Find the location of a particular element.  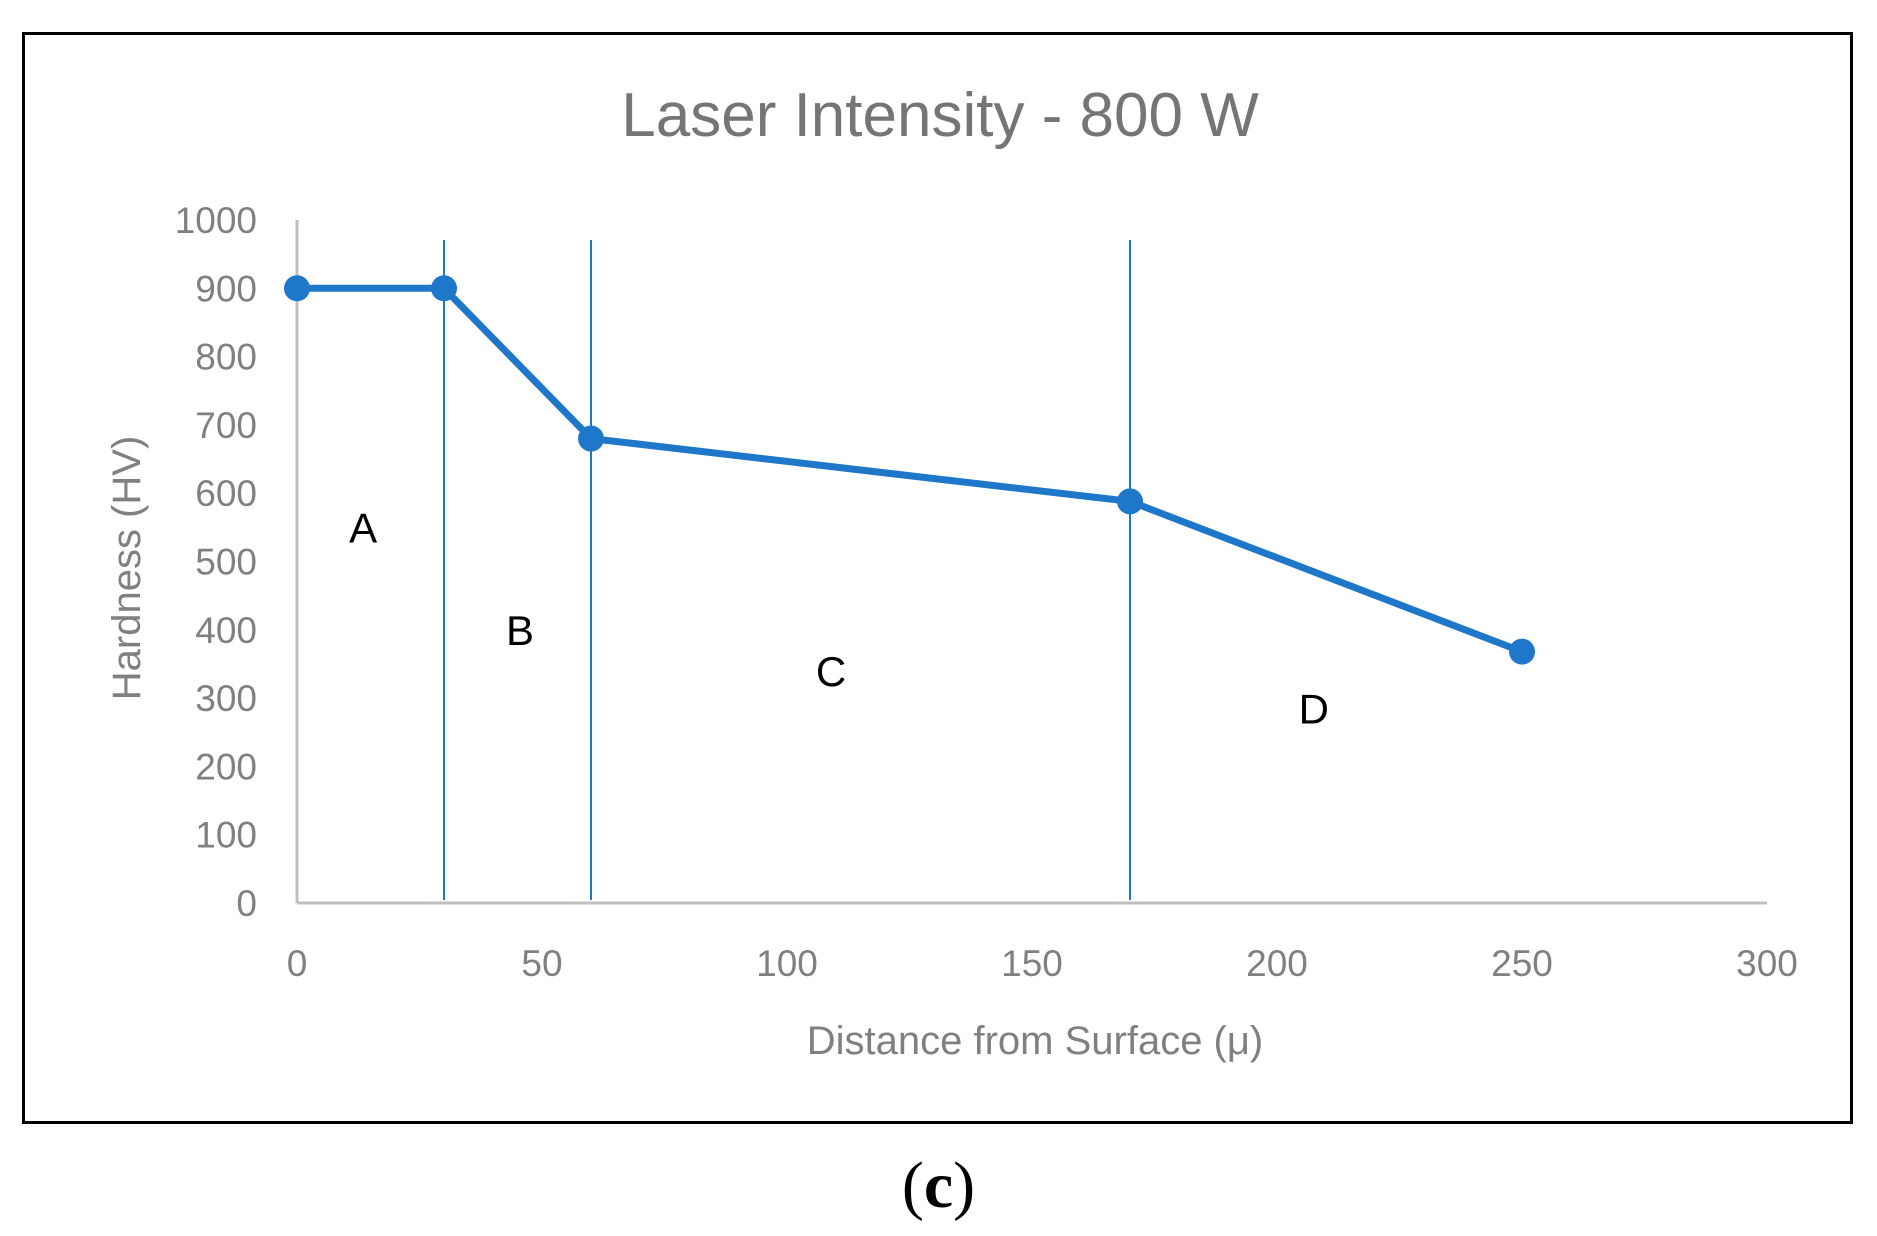

chart-title: Laser Intensity - 800 W is located at coordinates (940, 115).